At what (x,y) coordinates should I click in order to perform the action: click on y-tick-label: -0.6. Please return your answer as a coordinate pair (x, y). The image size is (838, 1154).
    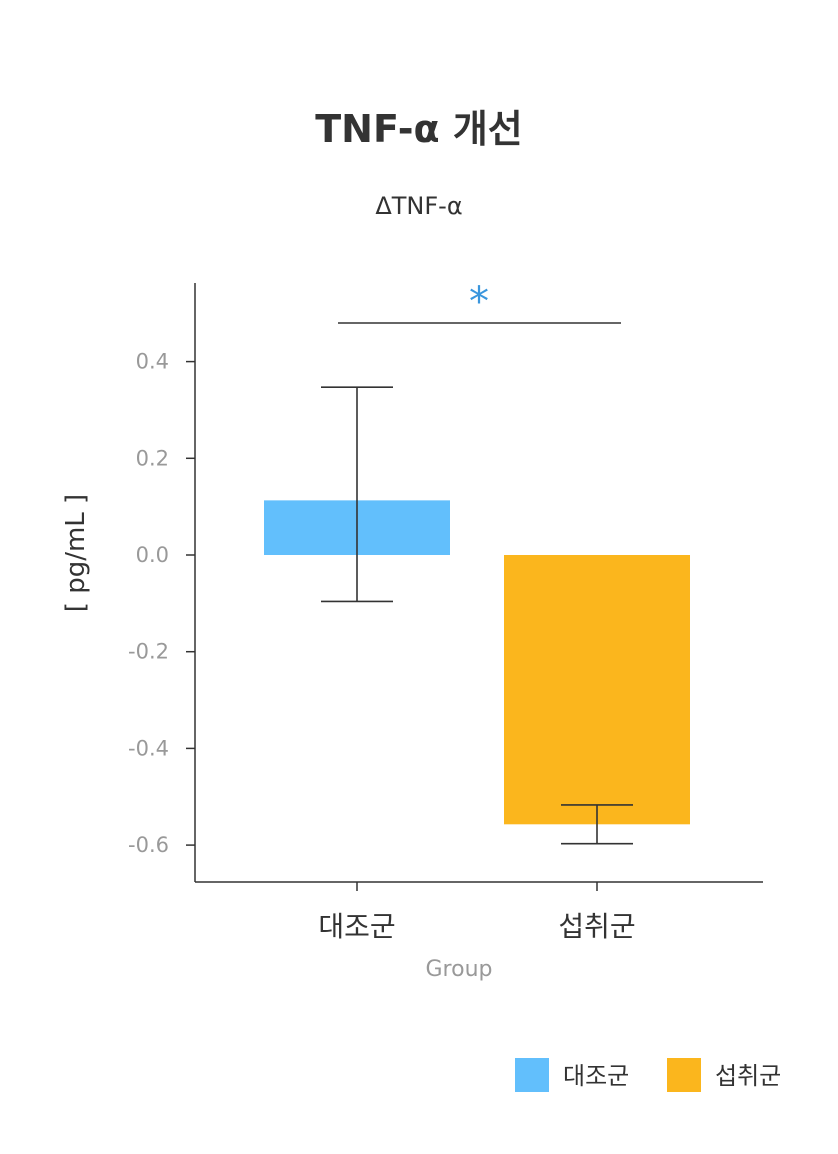
    Looking at the image, I should click on (148, 845).